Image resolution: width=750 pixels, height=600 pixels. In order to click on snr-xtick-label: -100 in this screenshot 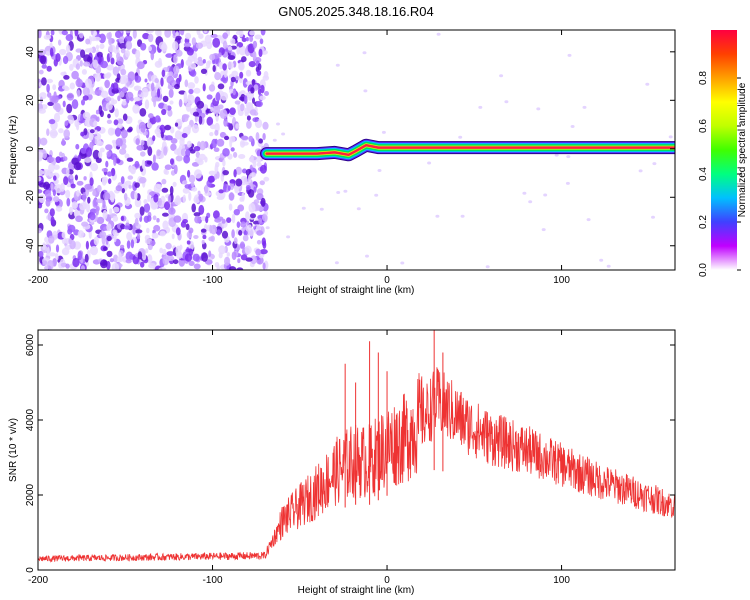, I will do `click(213, 580)`.